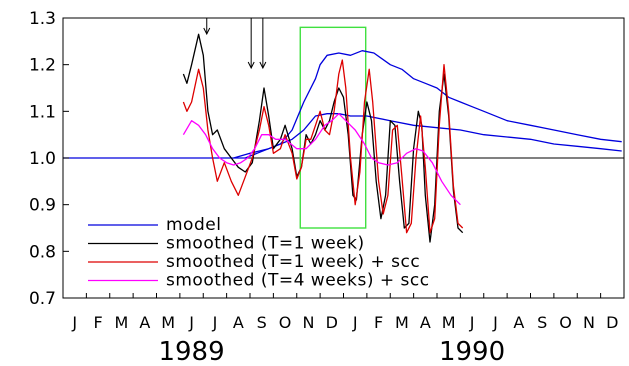  Describe the element at coordinates (565, 322) in the screenshot. I see `x-month-label-21: O` at that location.